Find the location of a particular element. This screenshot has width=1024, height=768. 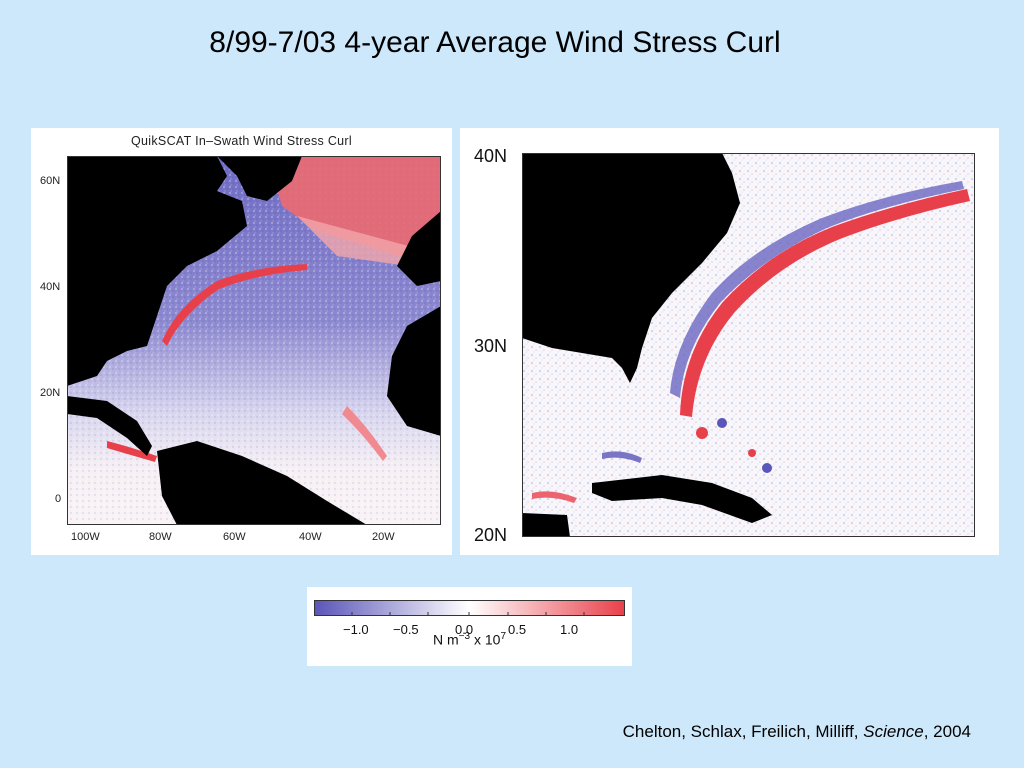

left-lon-label-60w: 60W is located at coordinates (234, 537).